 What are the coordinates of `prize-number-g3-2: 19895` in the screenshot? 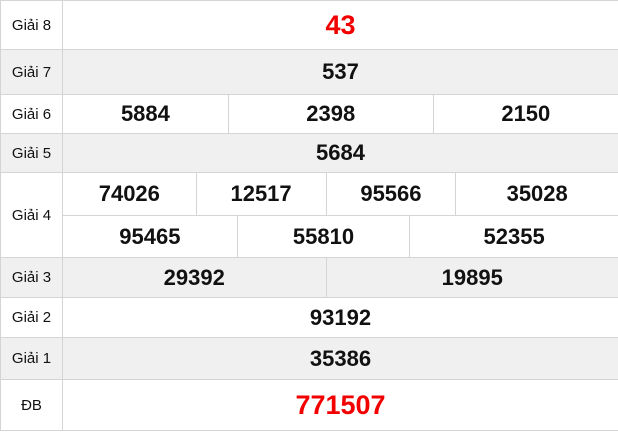 It's located at (471, 277).